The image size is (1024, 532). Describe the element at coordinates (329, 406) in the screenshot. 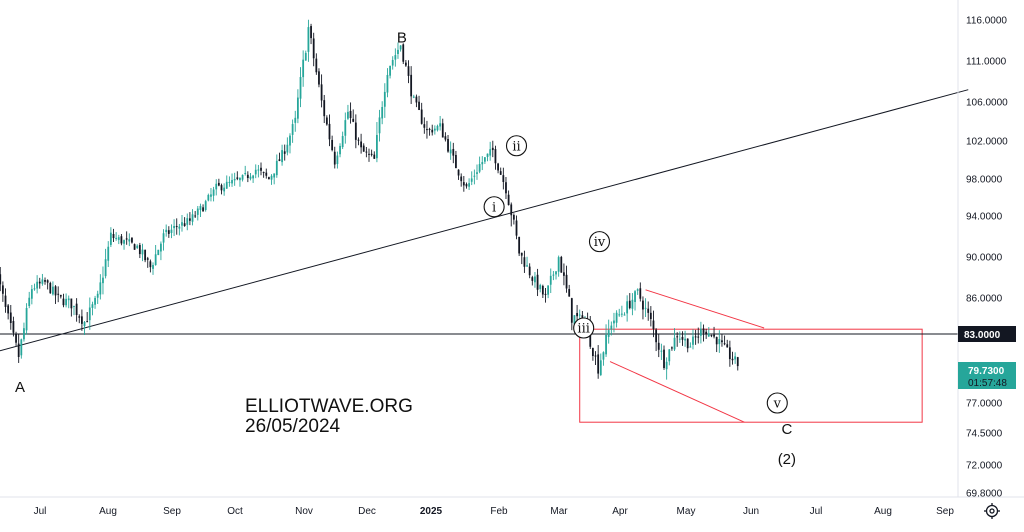

I see `watermark-line-1: ELLIOTWAVE.ORG` at that location.